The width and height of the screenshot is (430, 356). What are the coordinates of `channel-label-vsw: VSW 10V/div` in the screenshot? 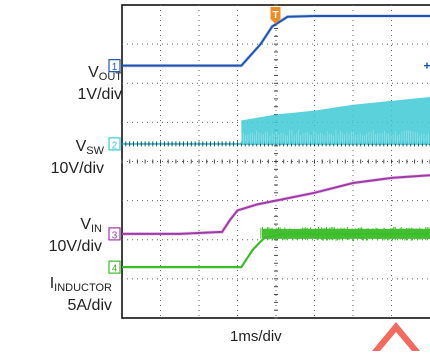 It's located at (62, 158).